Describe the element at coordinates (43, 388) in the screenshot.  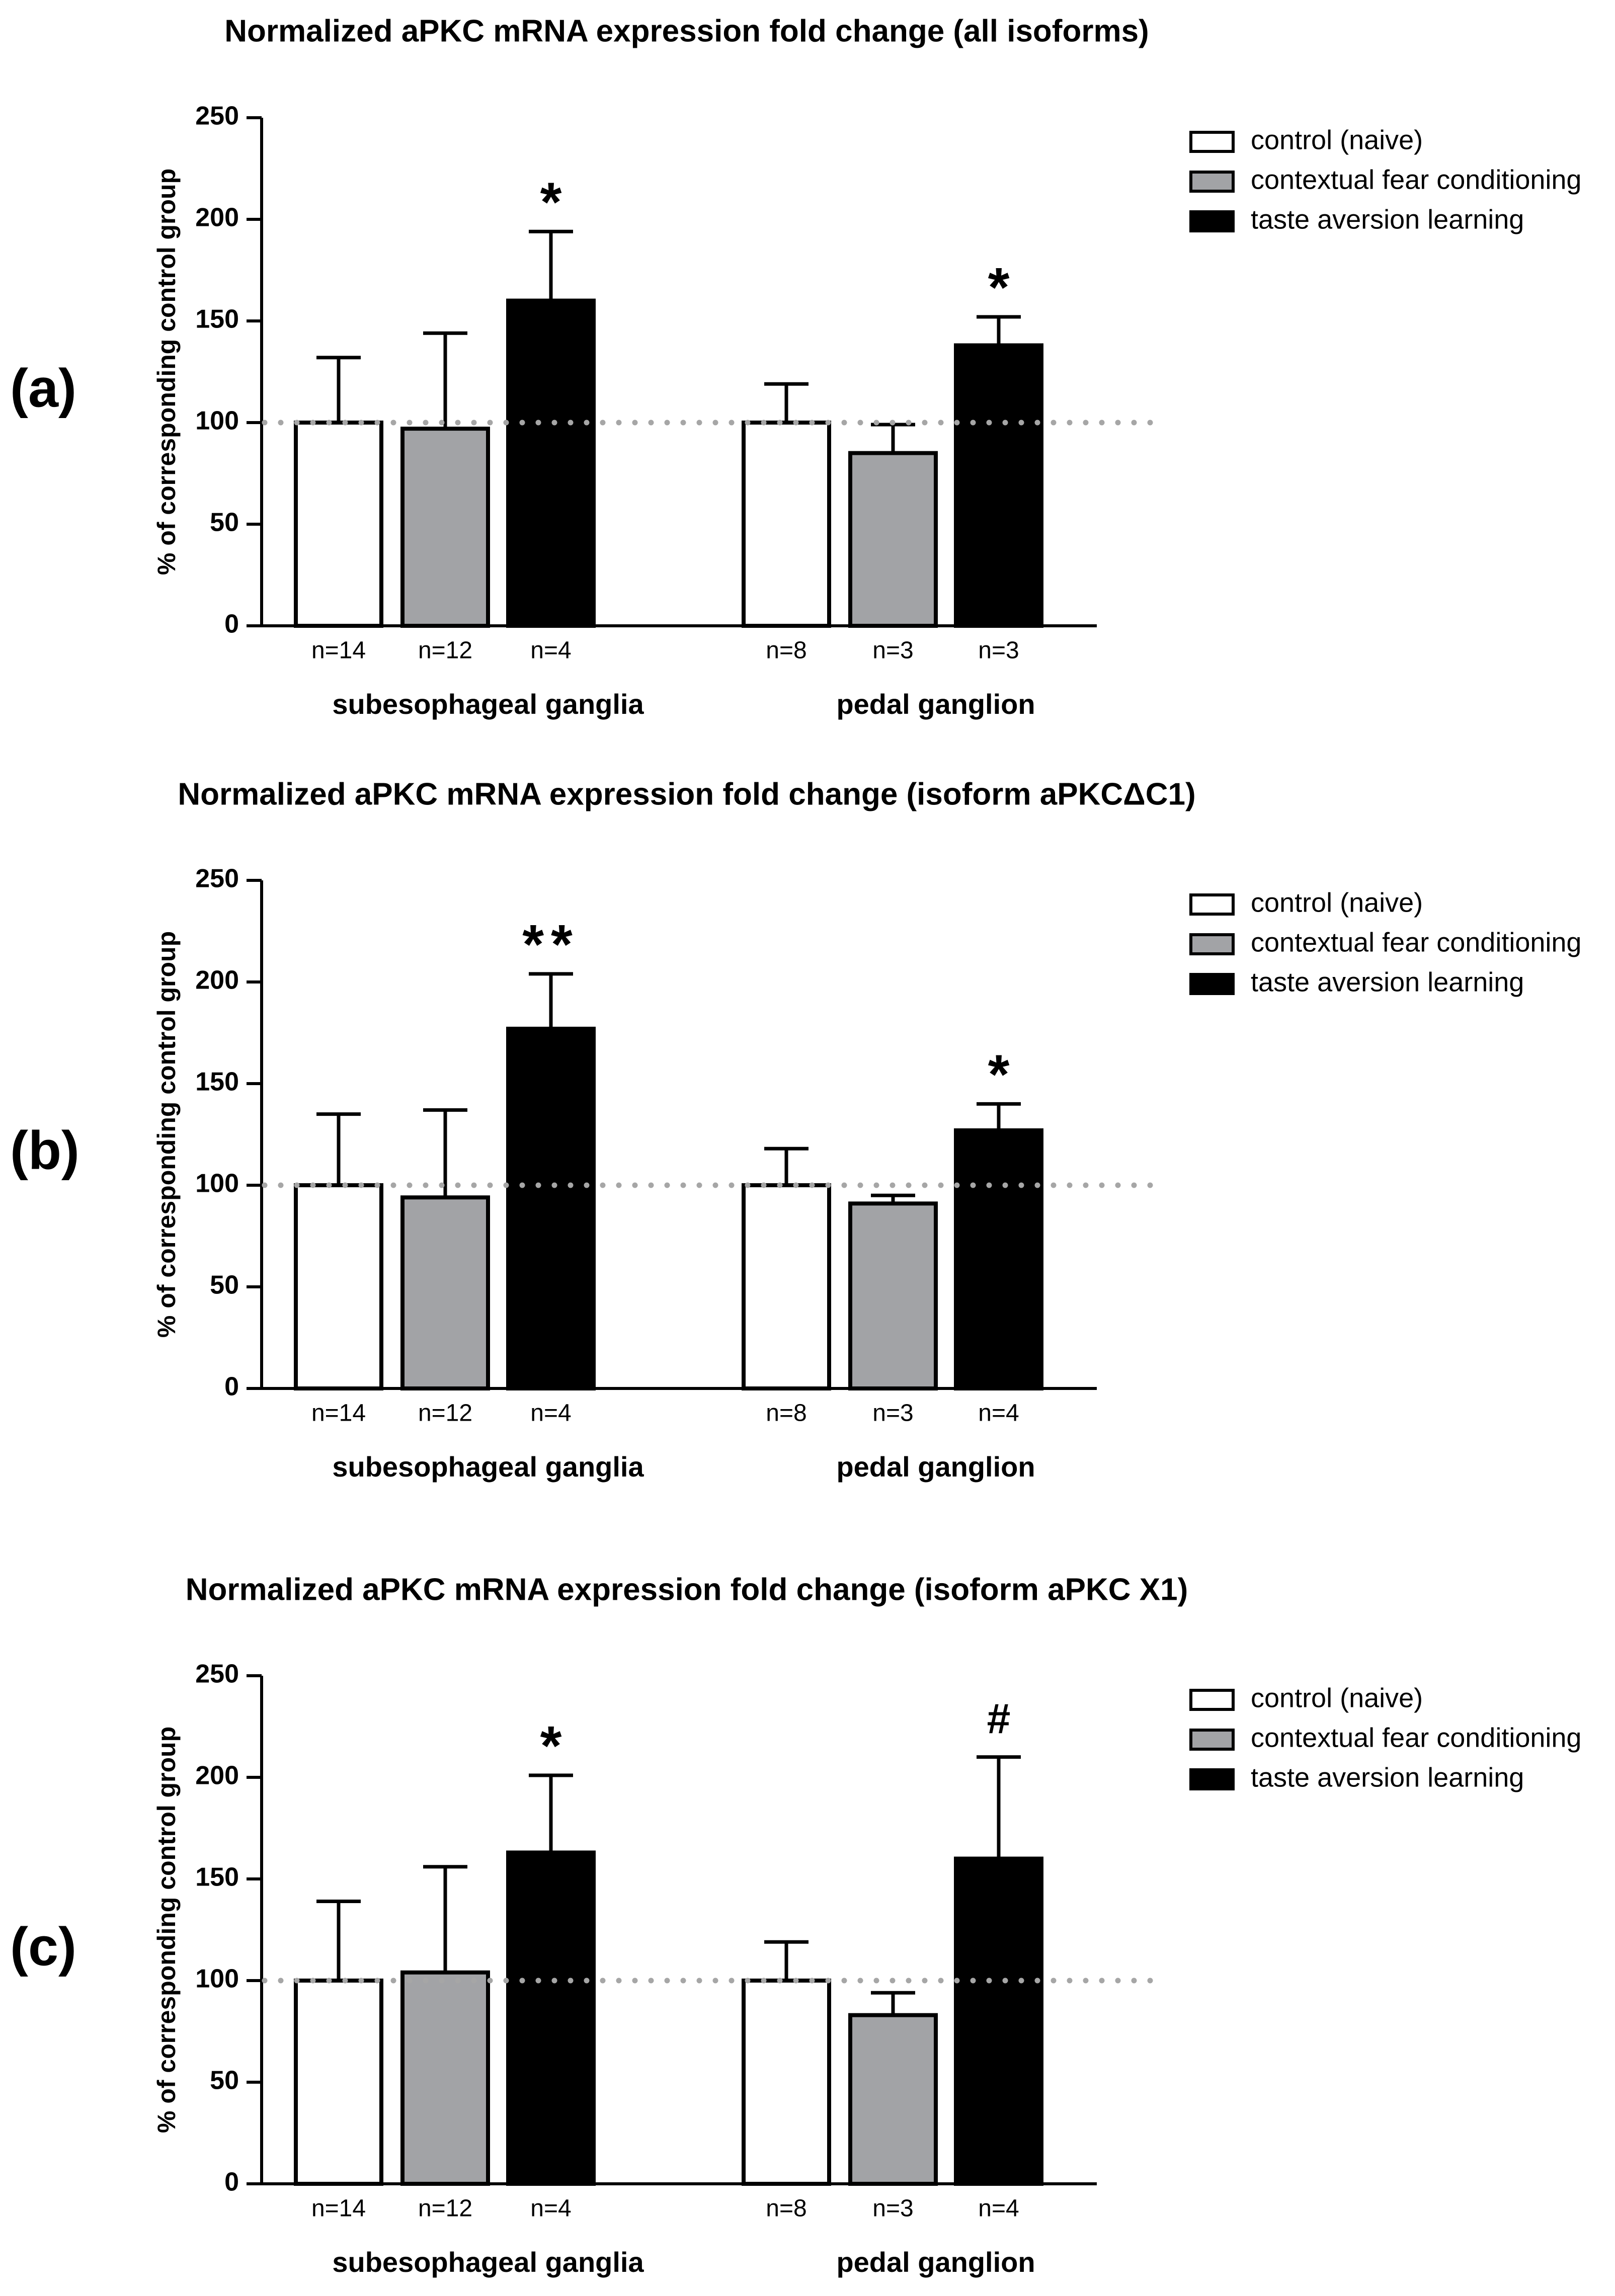
I see `panel-label: (a)` at that location.